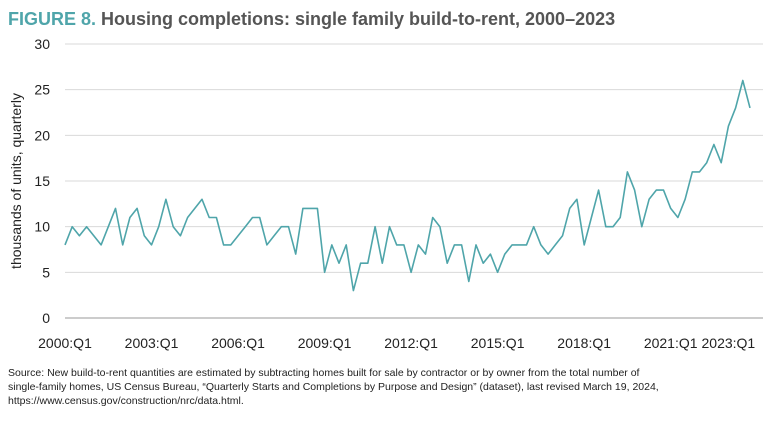  I want to click on y-axis-label: thousands of units, quarterly, so click(16, 181).